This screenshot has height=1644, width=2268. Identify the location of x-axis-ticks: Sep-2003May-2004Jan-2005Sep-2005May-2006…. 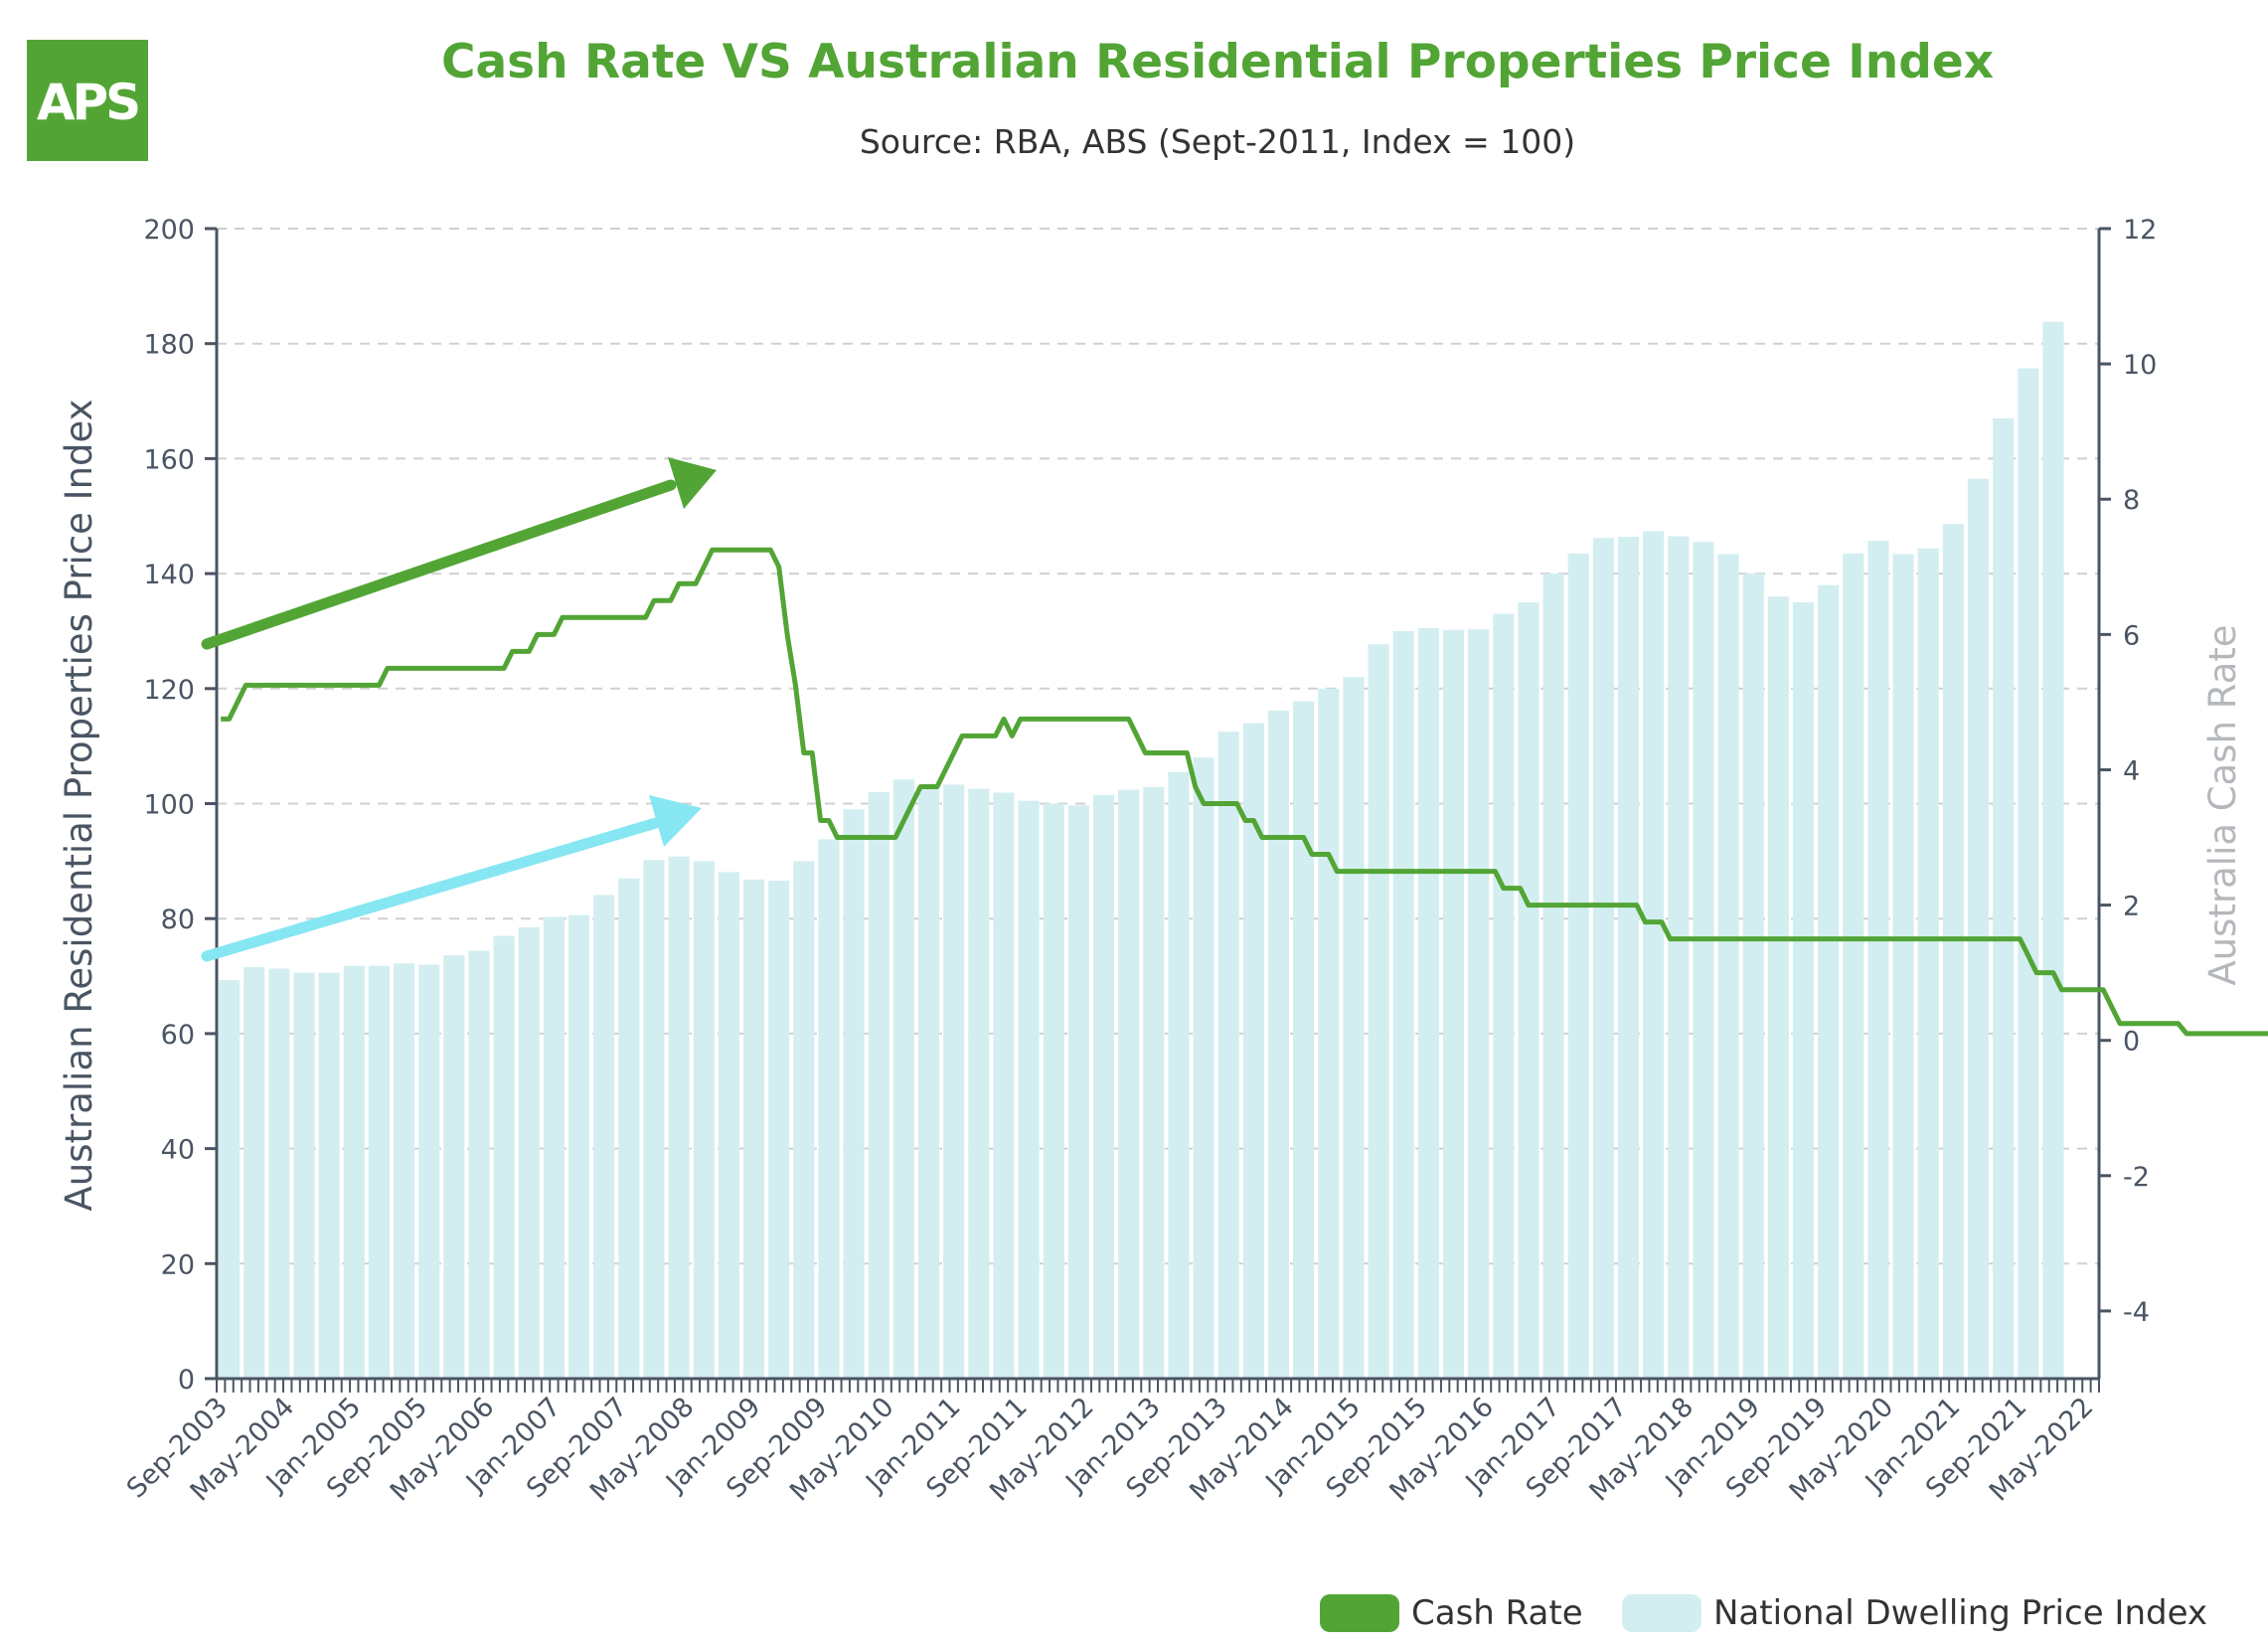
(1111, 1443).